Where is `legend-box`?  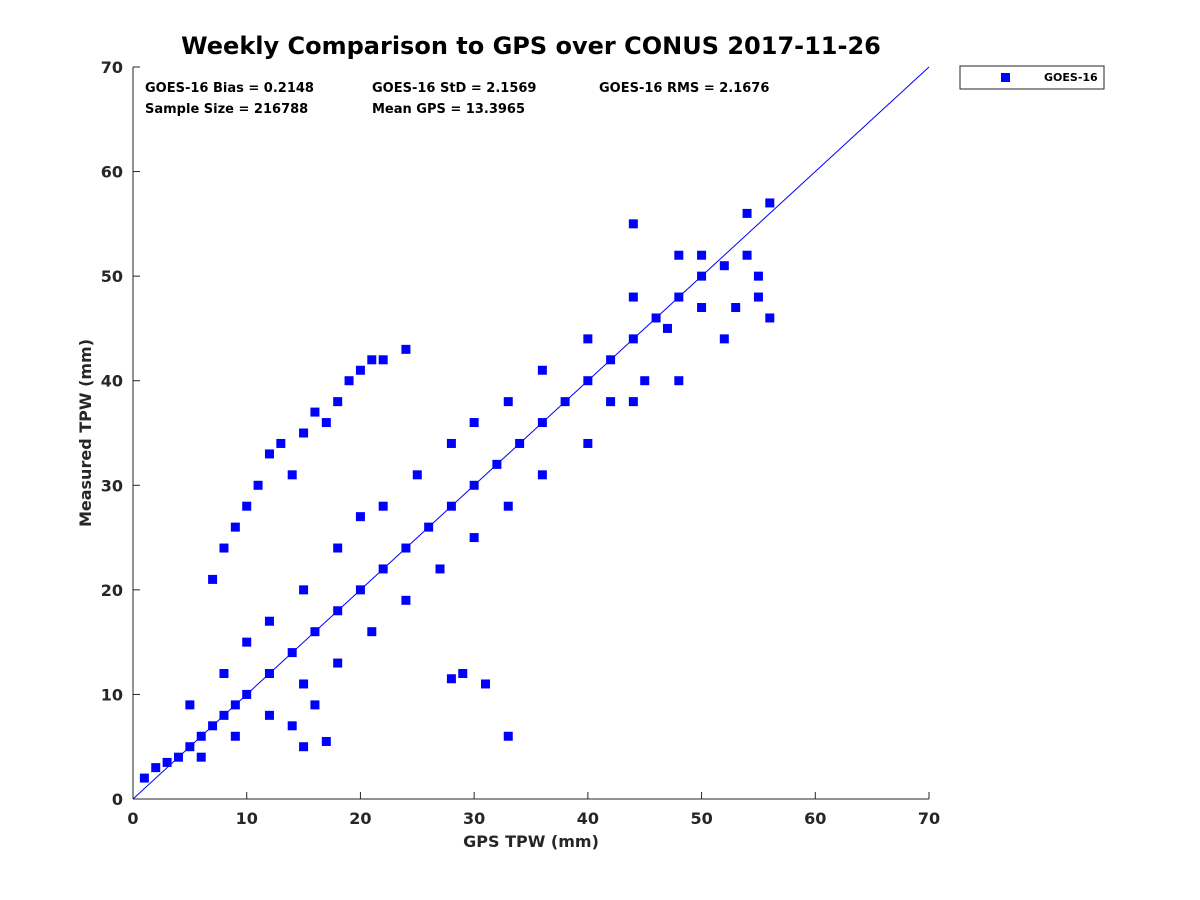
legend-box is located at coordinates (1032, 77).